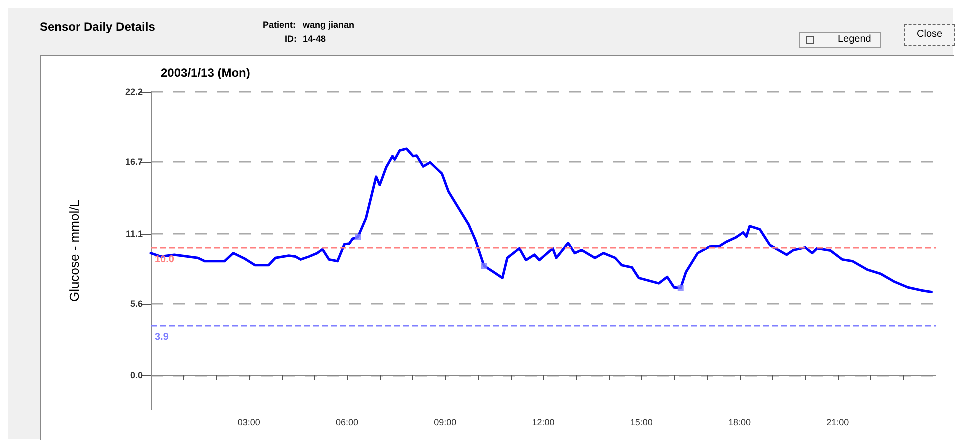 This screenshot has width=961, height=447. What do you see at coordinates (134, 162) in the screenshot?
I see `y-tick-label: 16.7` at bounding box center [134, 162].